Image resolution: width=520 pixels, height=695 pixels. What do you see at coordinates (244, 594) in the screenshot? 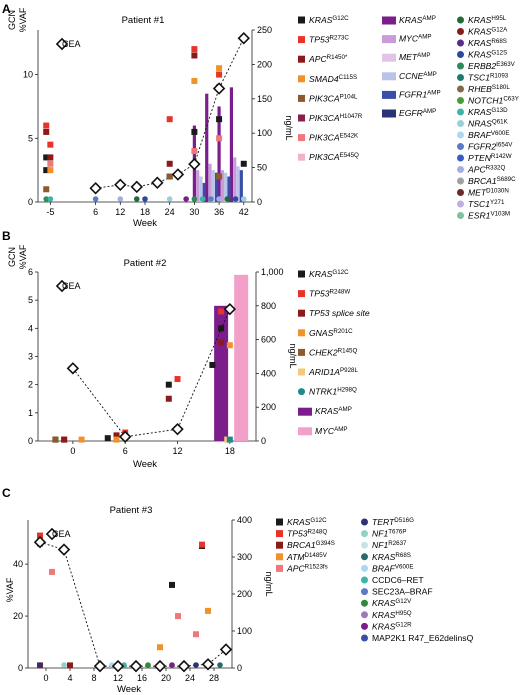
I see `panel-c-y2tick-label: 200` at bounding box center [244, 594].